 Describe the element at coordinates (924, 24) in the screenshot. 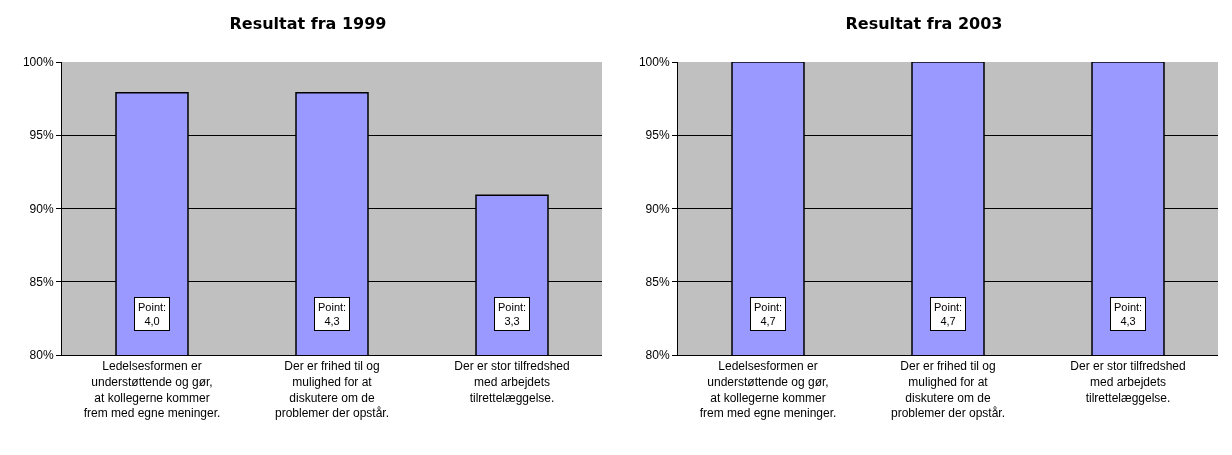

I see `chart-title: Resultat fra 2003` at that location.